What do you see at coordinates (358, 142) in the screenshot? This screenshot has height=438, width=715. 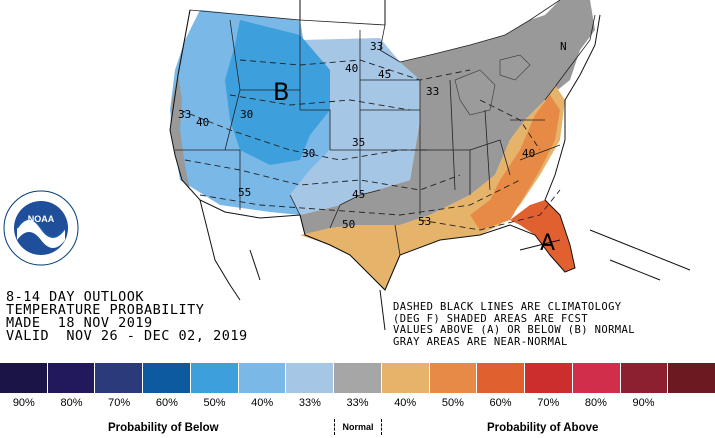 I see `clim-label: 35` at bounding box center [358, 142].